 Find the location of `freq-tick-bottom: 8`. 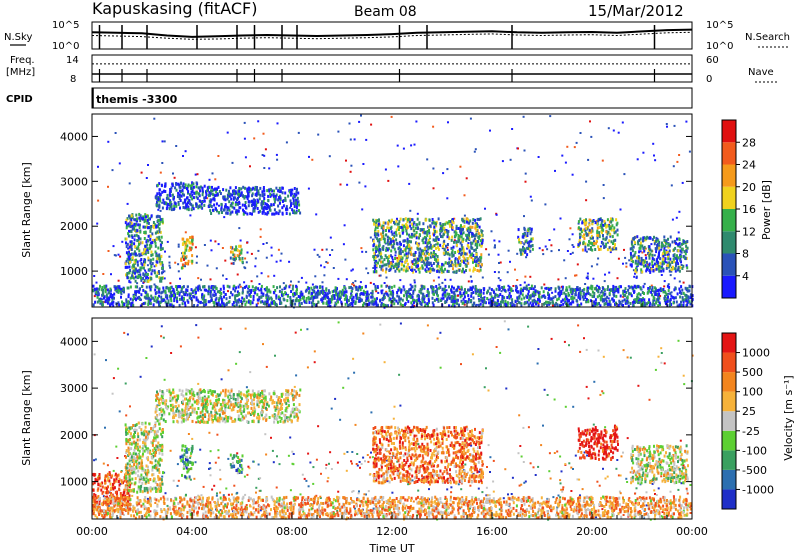

freq-tick-bottom: 8 is located at coordinates (73, 79).